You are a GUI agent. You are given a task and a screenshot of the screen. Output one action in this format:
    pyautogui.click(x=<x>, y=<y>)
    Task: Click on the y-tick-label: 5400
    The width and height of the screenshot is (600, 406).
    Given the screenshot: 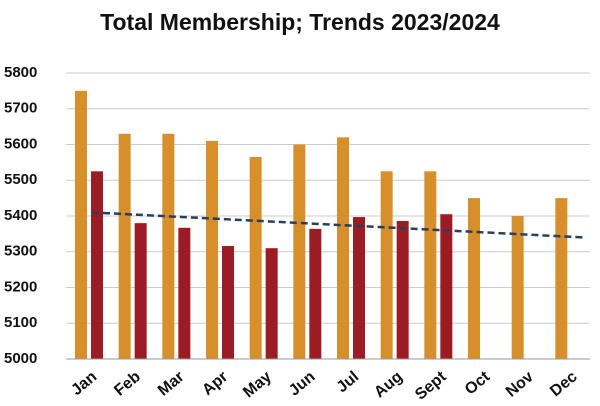 What is the action you would take?
    pyautogui.click(x=20, y=215)
    